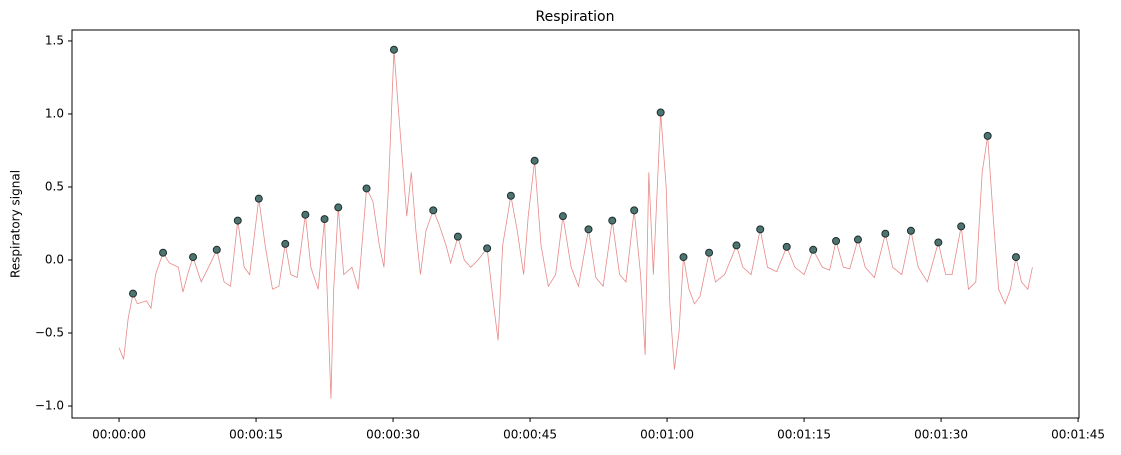 The height and width of the screenshot is (455, 1121). What do you see at coordinates (54, 113) in the screenshot?
I see `y-tick-label: 1.0` at bounding box center [54, 113].